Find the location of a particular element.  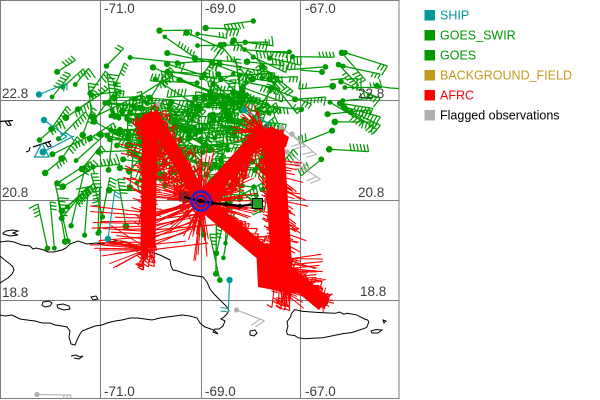

svg-text: BACKGROUND_FIELD is located at coordinates (506, 76).